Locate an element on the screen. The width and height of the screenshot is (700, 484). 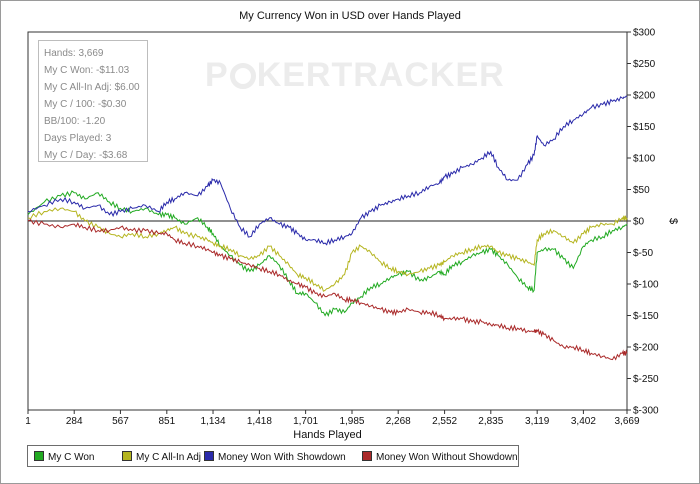
stat-days-played: Days Played: 3 is located at coordinates (78, 138).